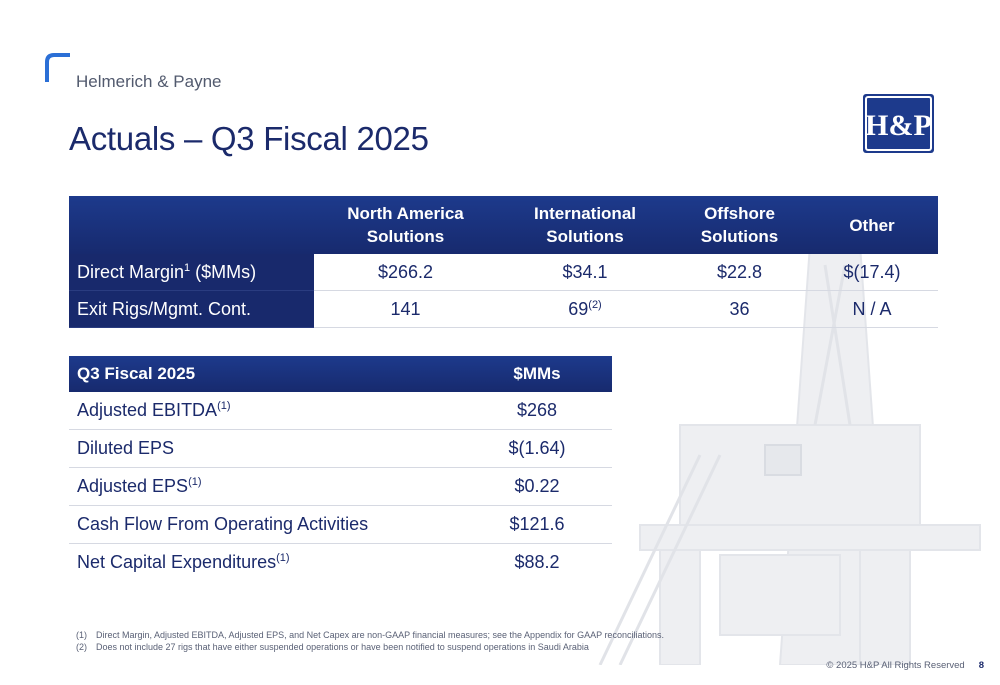 This screenshot has height=685, width=1000. What do you see at coordinates (57, 67) in the screenshot?
I see `brand-corner-mark` at bounding box center [57, 67].